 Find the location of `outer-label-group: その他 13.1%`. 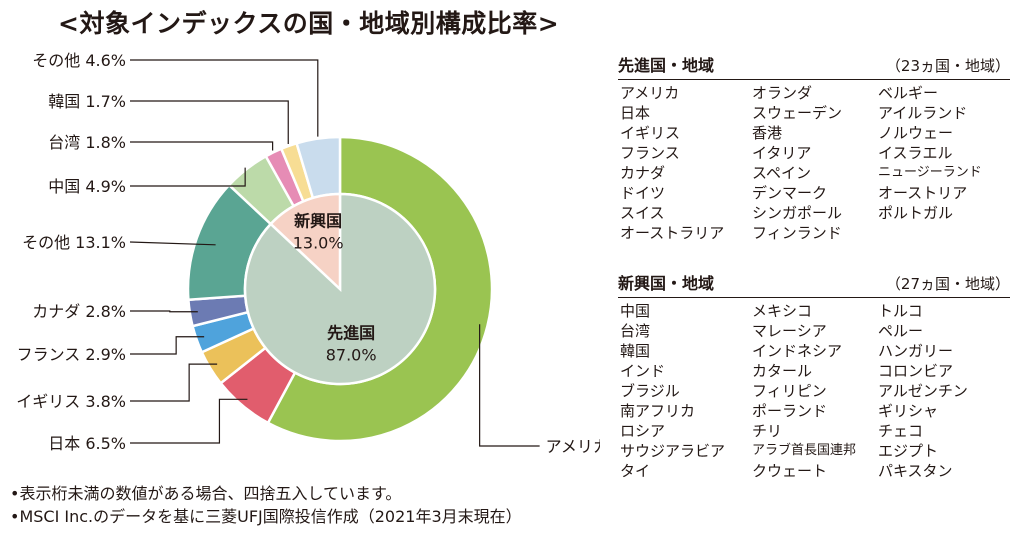

outer-label-group: その他 13.1% is located at coordinates (119, 242).